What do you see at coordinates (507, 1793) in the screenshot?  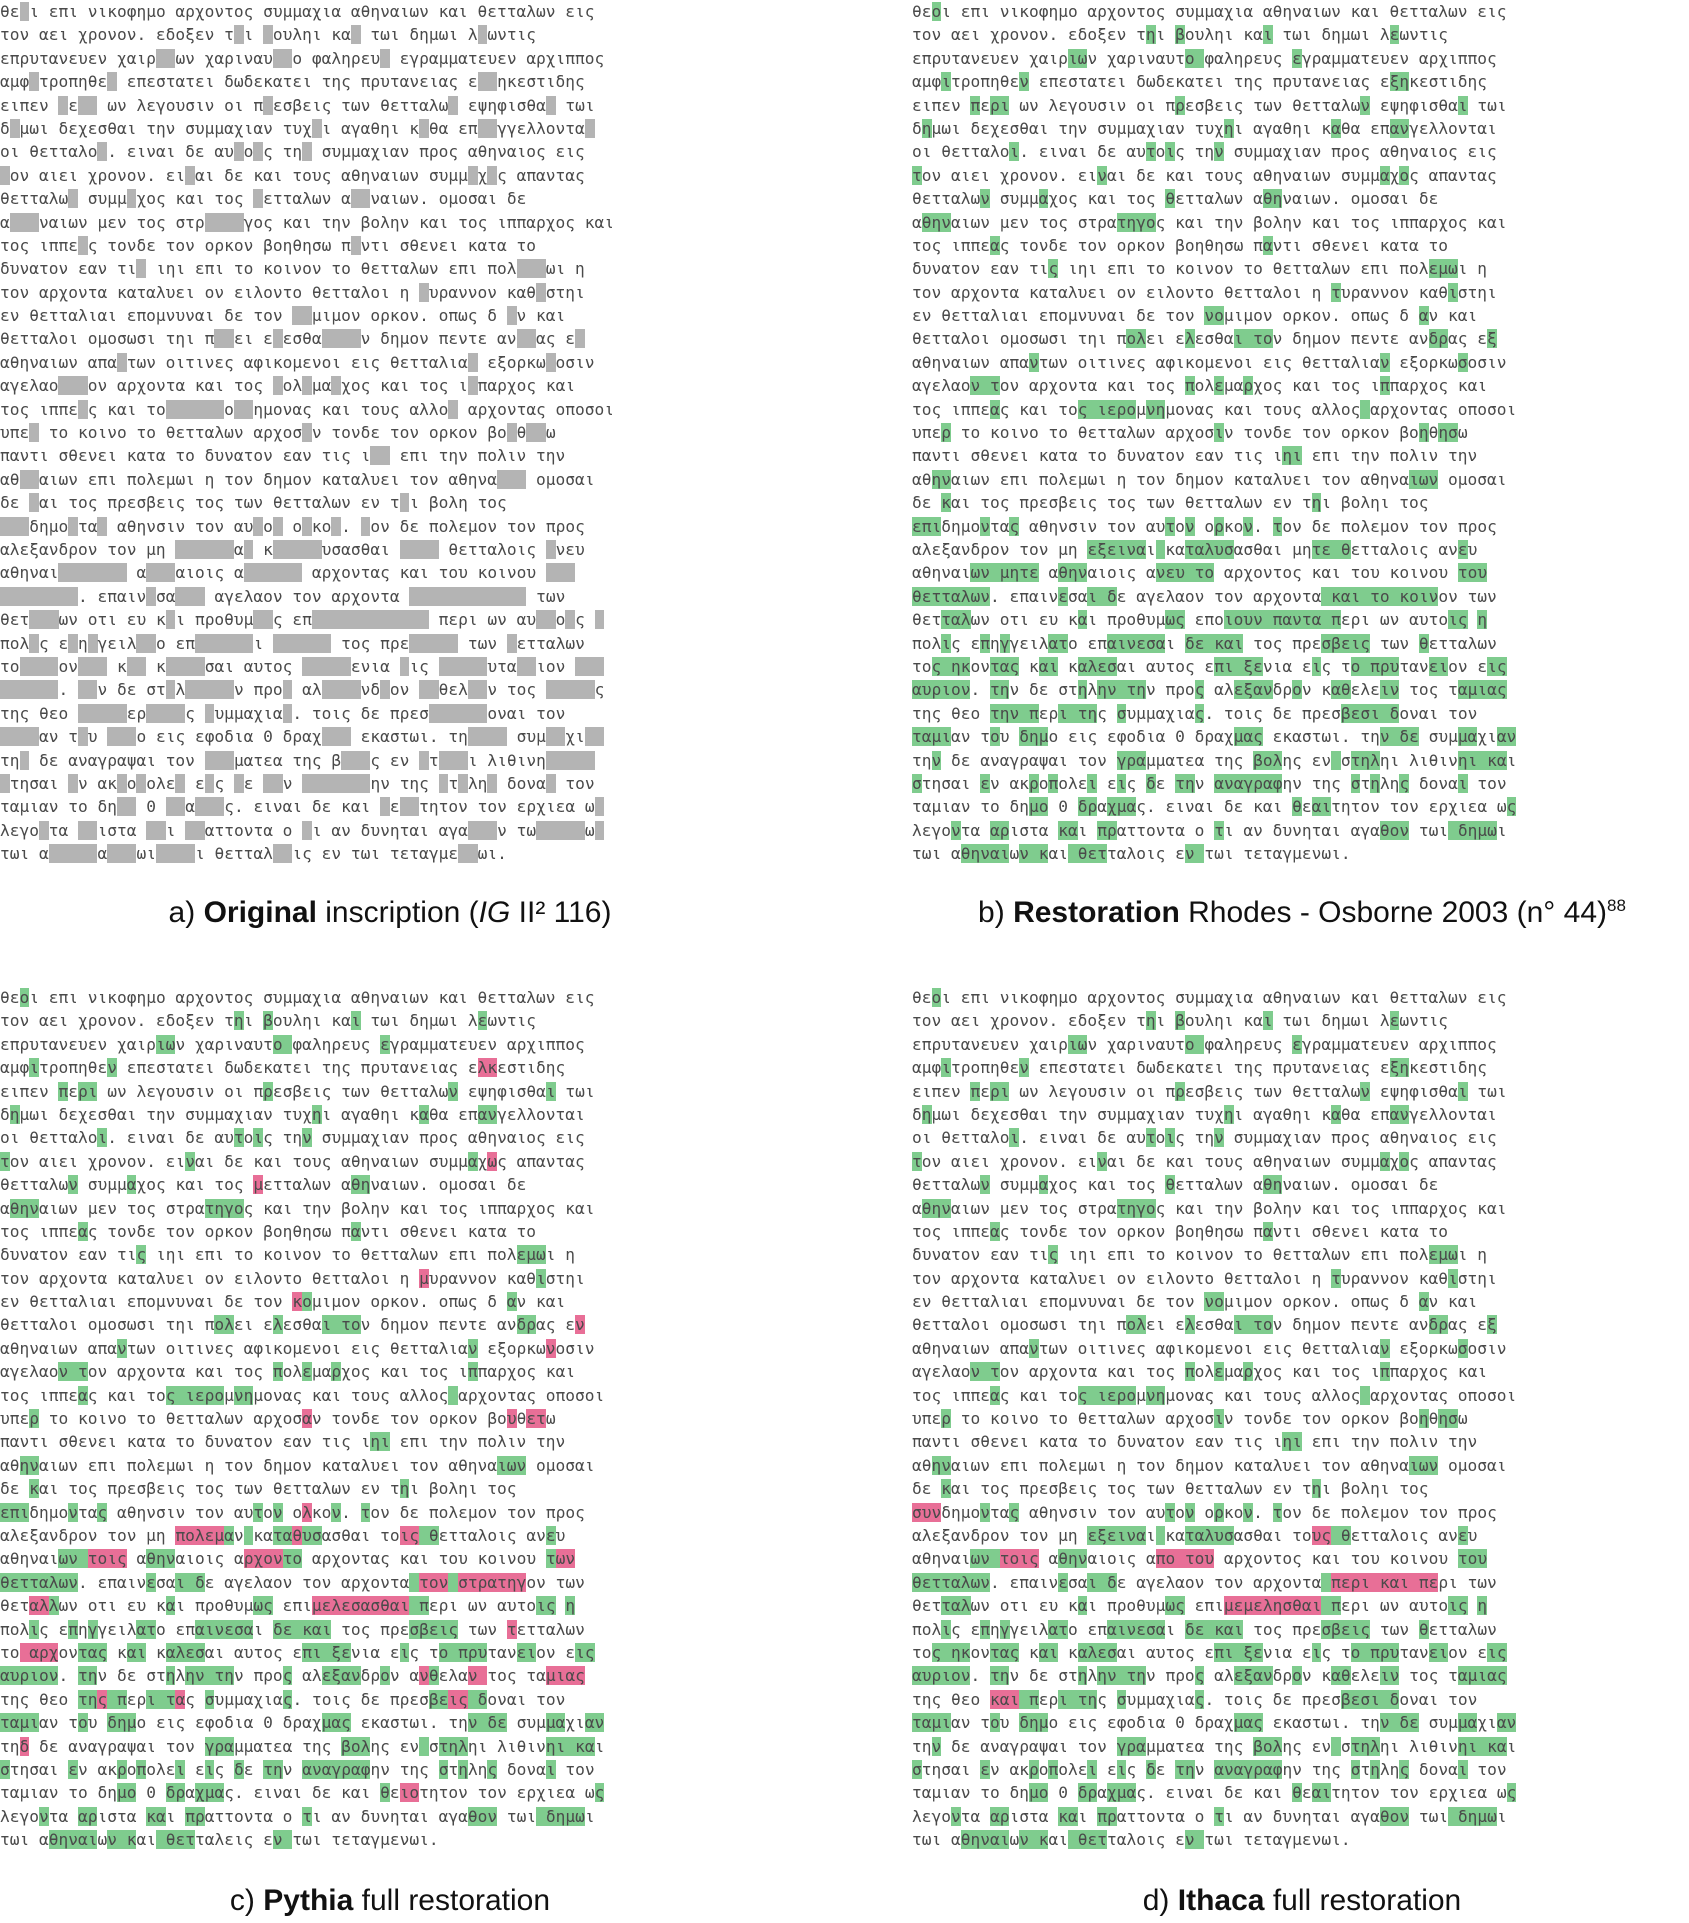 I see `text-run: τητον τον ερχιεα ω` at bounding box center [507, 1793].